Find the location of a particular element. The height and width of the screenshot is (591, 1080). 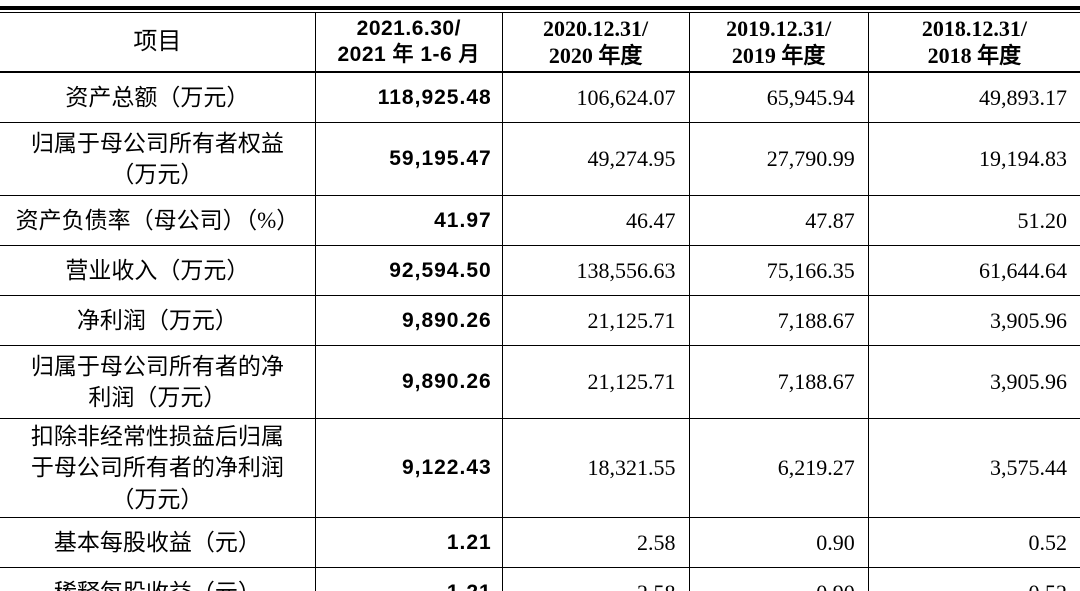

row-value-cell: 59,195.47 is located at coordinates (408, 159).